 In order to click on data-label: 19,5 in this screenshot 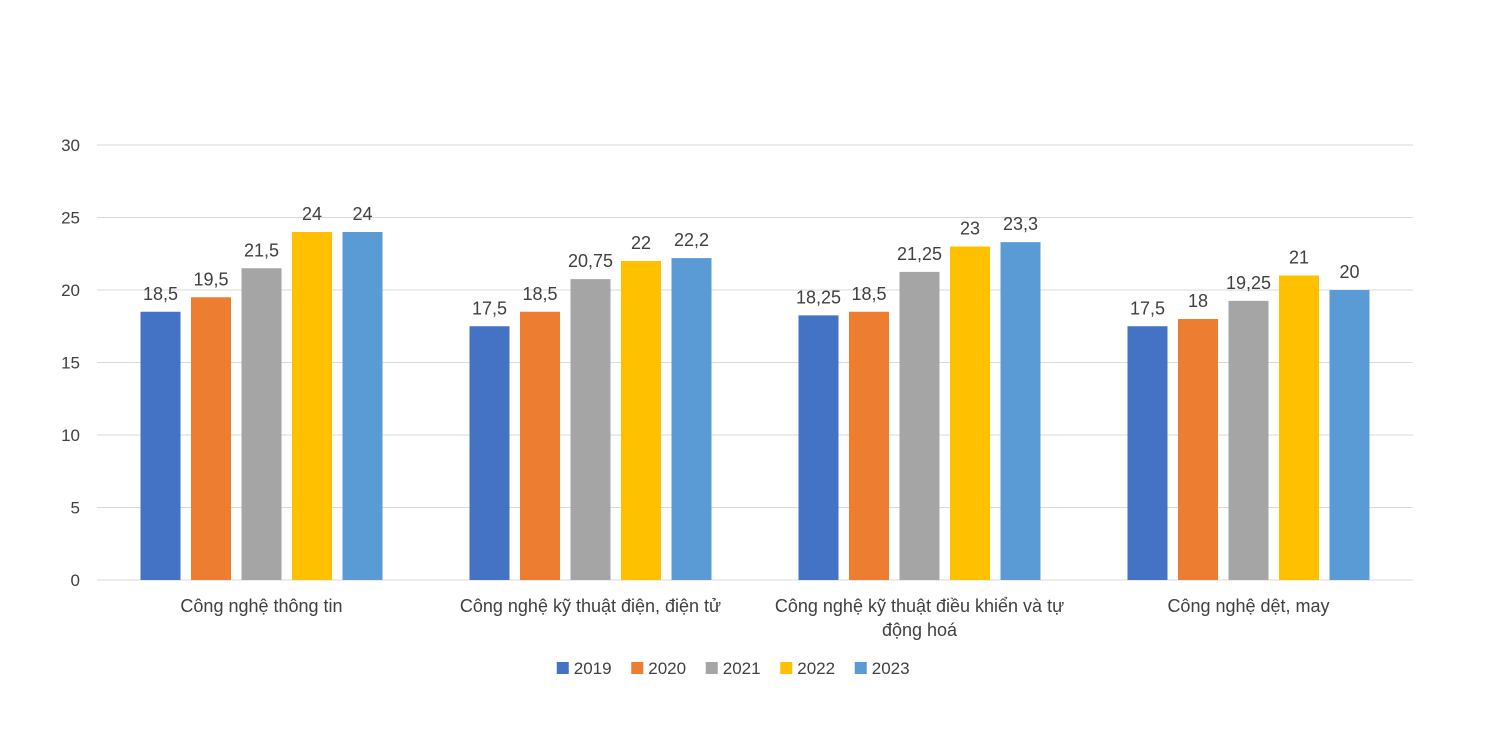, I will do `click(210, 279)`.